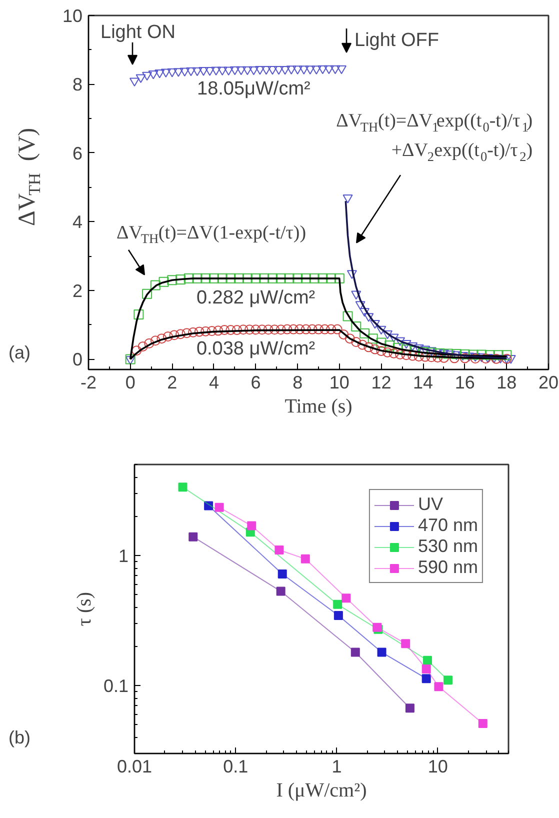 Image resolution: width=559 pixels, height=818 pixels. Describe the element at coordinates (448, 525) in the screenshot. I see `legend-label: 470 nm` at that location.